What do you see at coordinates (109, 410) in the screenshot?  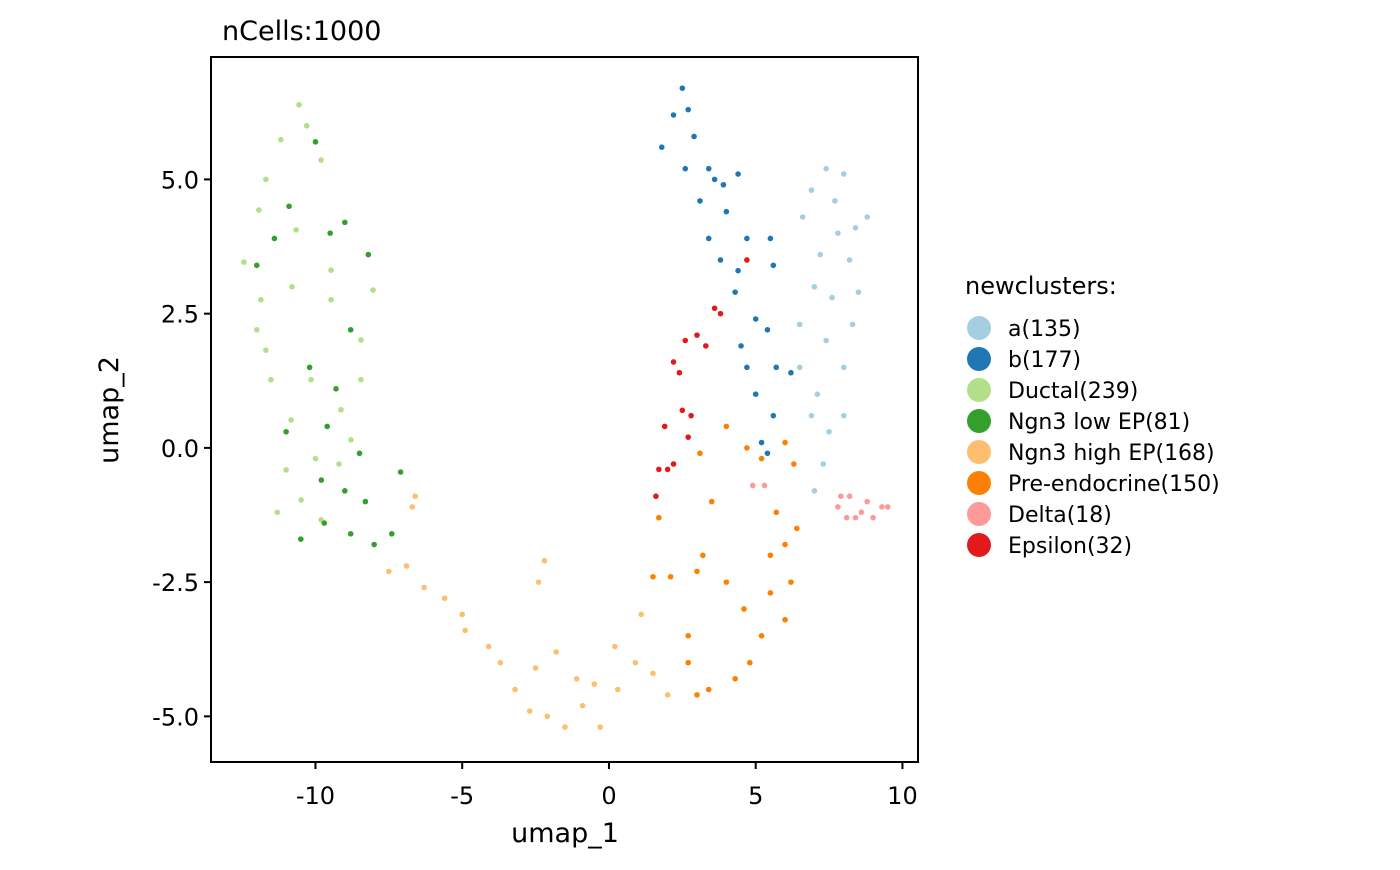 I see `y-axis-label: umap_2` at bounding box center [109, 410].